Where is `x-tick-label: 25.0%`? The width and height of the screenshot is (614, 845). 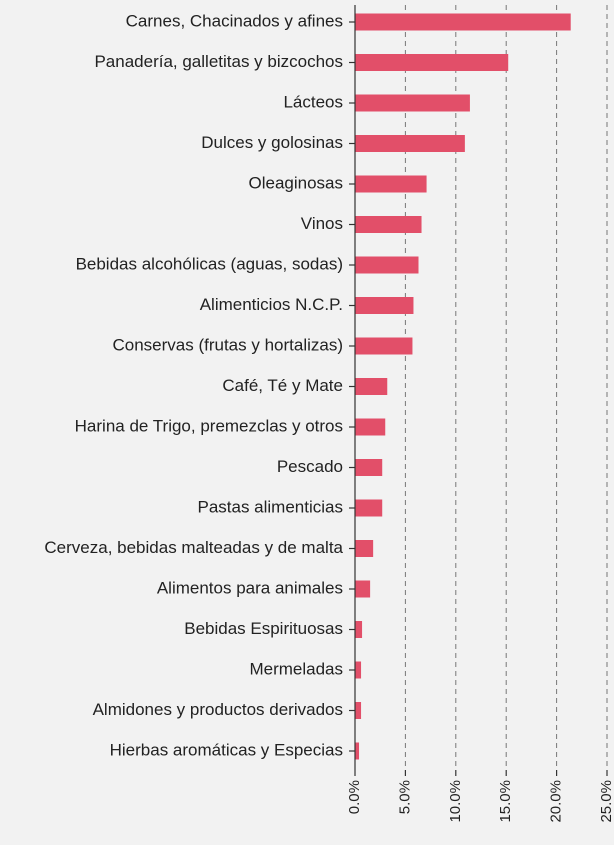
x-tick-label: 25.0% is located at coordinates (606, 801).